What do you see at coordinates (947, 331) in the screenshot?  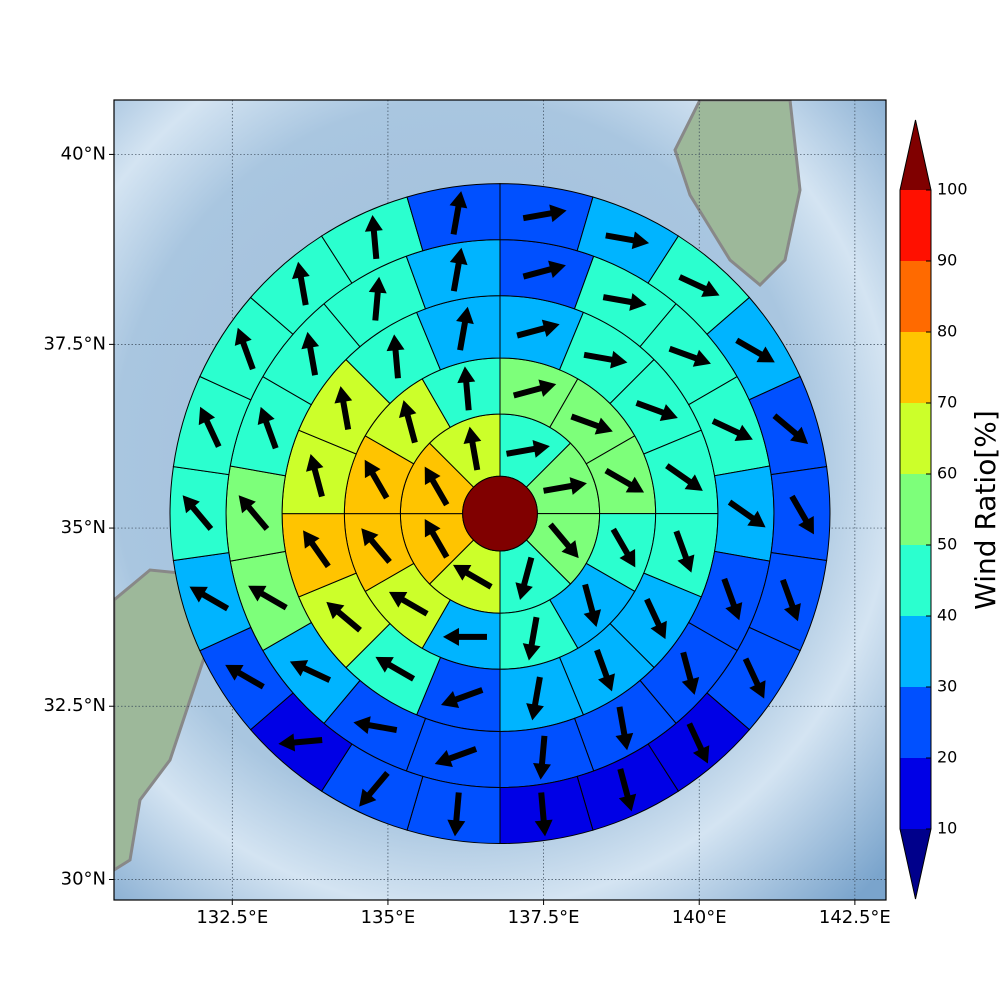 I see `colorbar-tick-label: 80` at bounding box center [947, 331].